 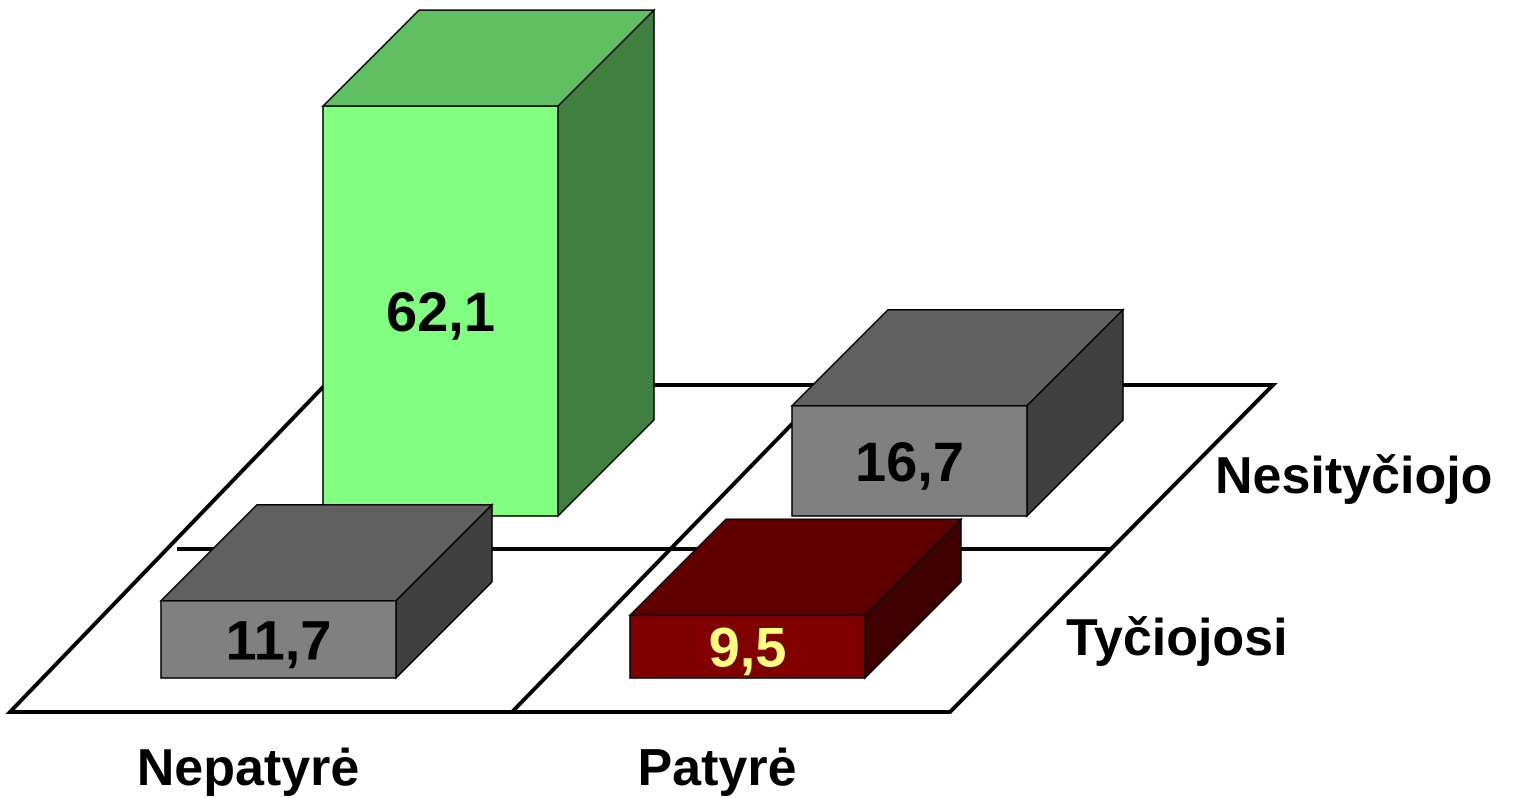 I want to click on bar-nepatyr-tyiojosi-value-label: 11,7, so click(x=279, y=639).